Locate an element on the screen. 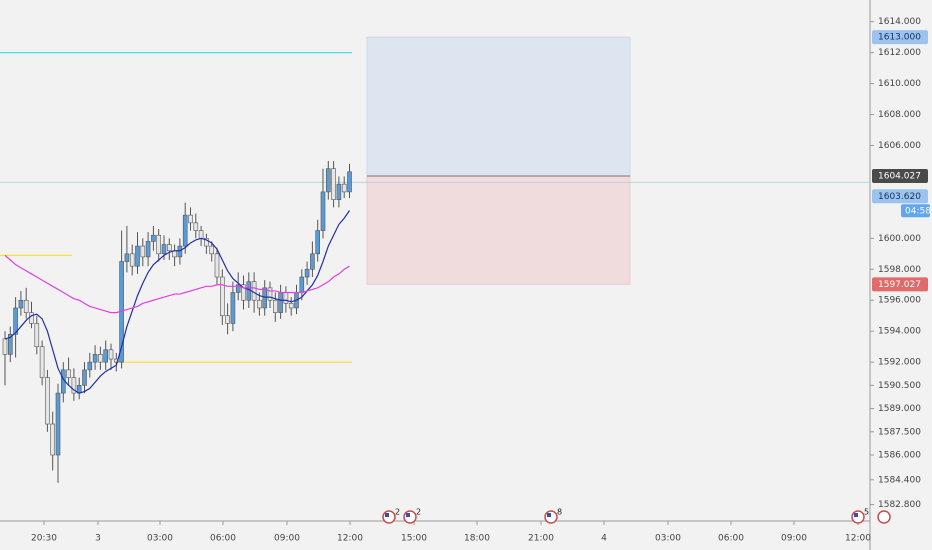 The width and height of the screenshot is (932, 550). event-count: 8 is located at coordinates (559, 512).